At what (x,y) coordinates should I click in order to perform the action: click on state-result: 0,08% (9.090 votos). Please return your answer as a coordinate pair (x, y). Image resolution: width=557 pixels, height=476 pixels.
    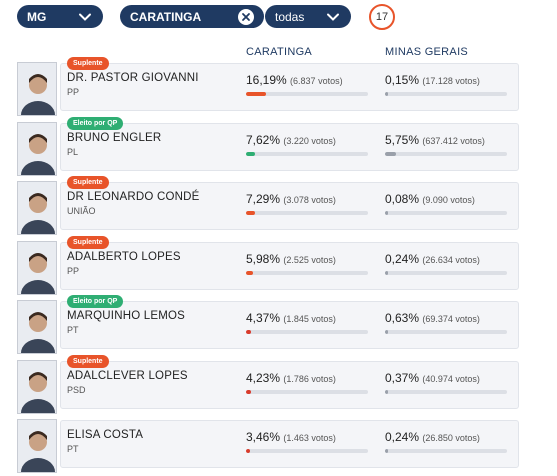
    Looking at the image, I should click on (430, 199).